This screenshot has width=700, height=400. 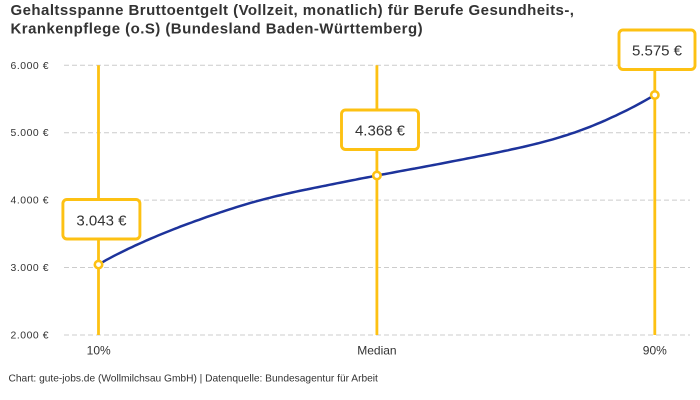 I want to click on svg-text: 4.000 €, so click(x=30, y=201).